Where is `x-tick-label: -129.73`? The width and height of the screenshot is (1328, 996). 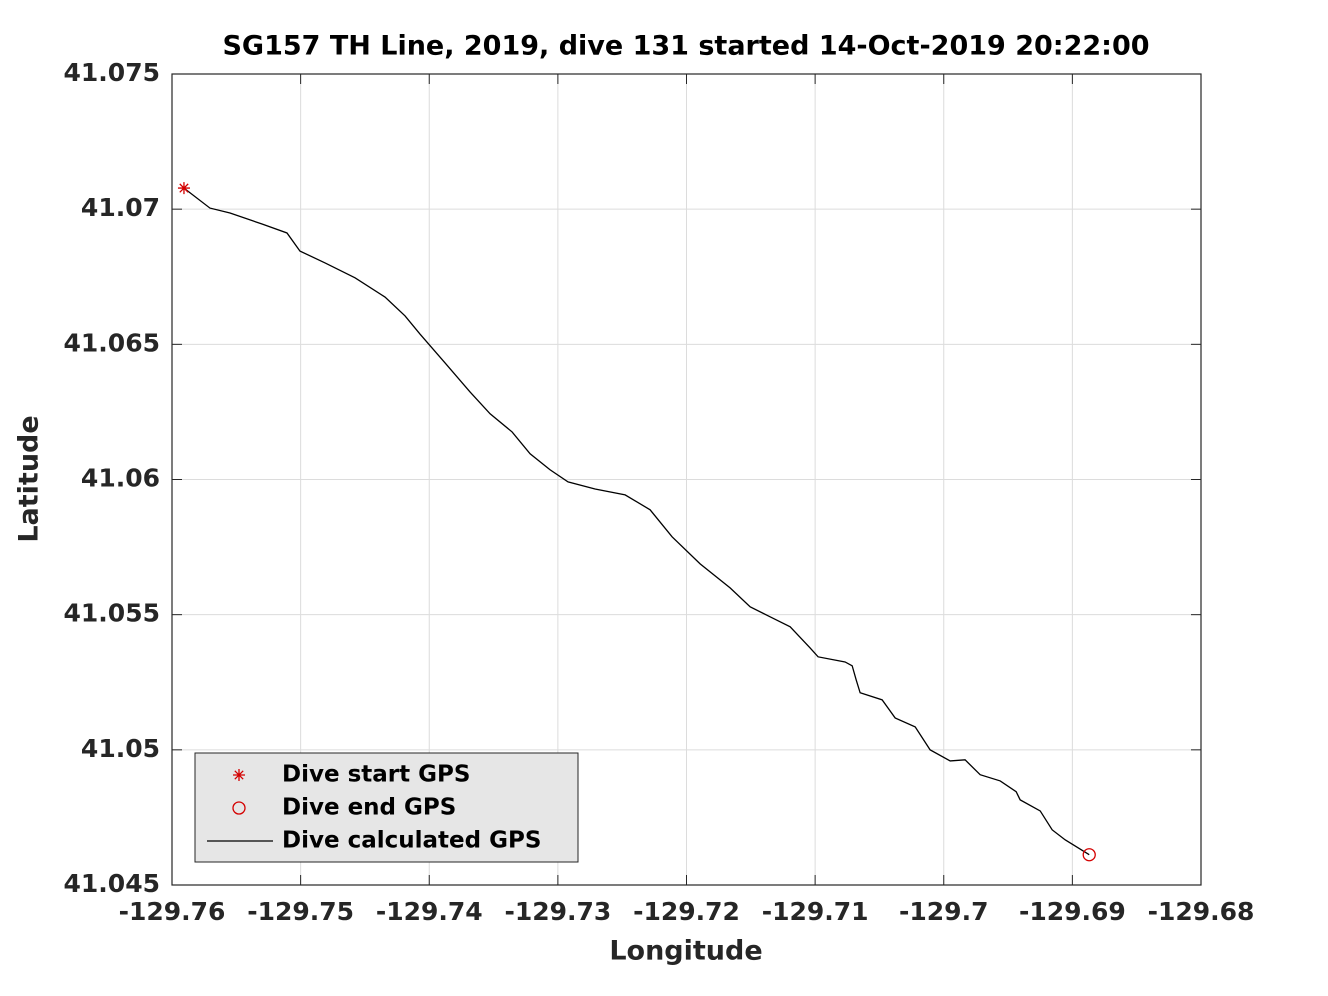
x-tick-label: -129.73 is located at coordinates (557, 911).